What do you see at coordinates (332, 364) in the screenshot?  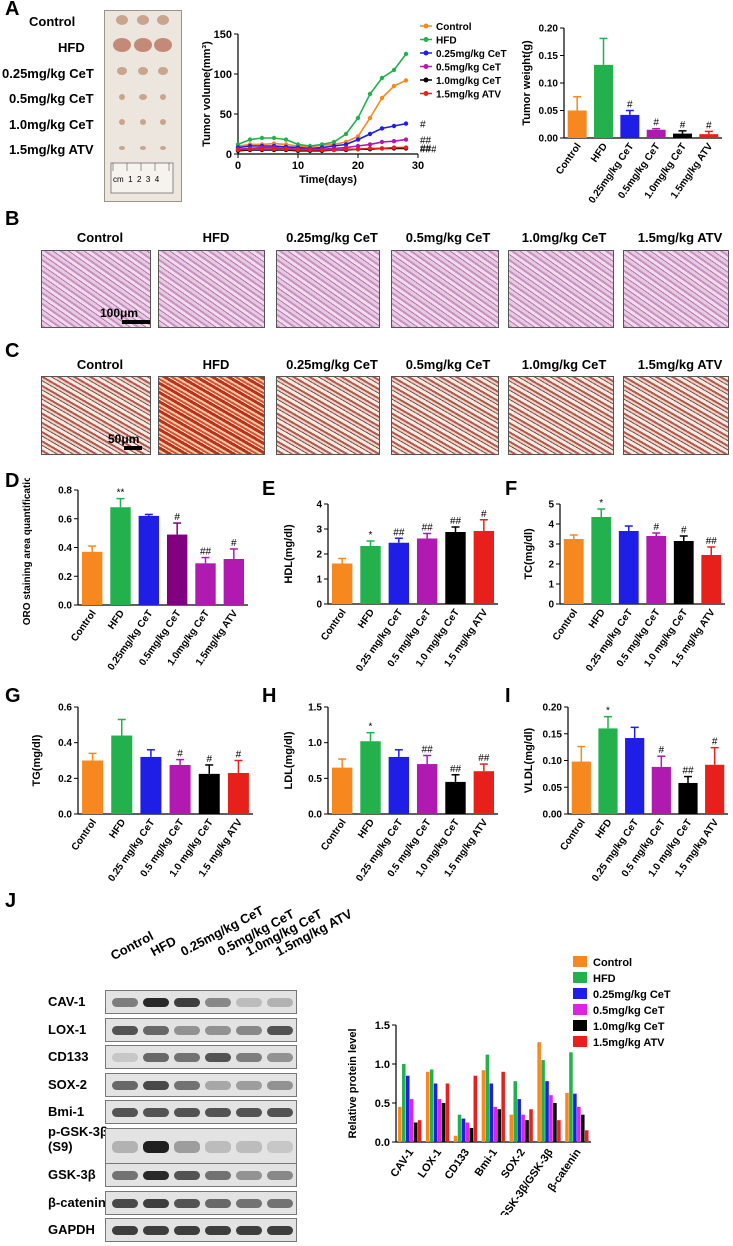 I see `oro-header-025: 0.25mg/kg CeT` at bounding box center [332, 364].